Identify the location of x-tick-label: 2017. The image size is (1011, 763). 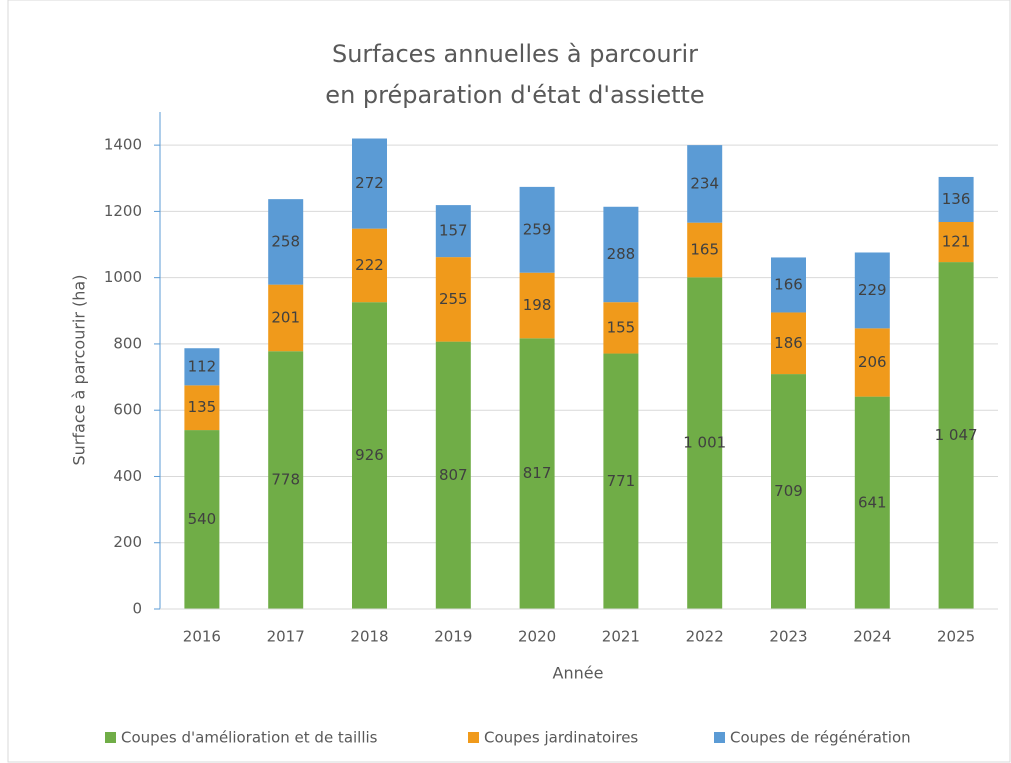
(286, 637).